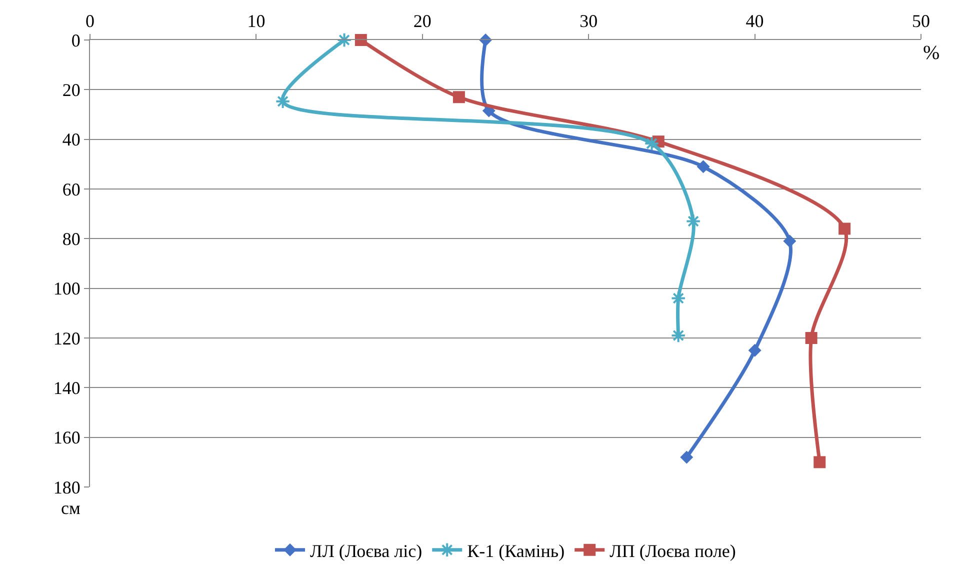  Describe the element at coordinates (256, 20) in the screenshot. I see `x-tick-label: 10` at that location.